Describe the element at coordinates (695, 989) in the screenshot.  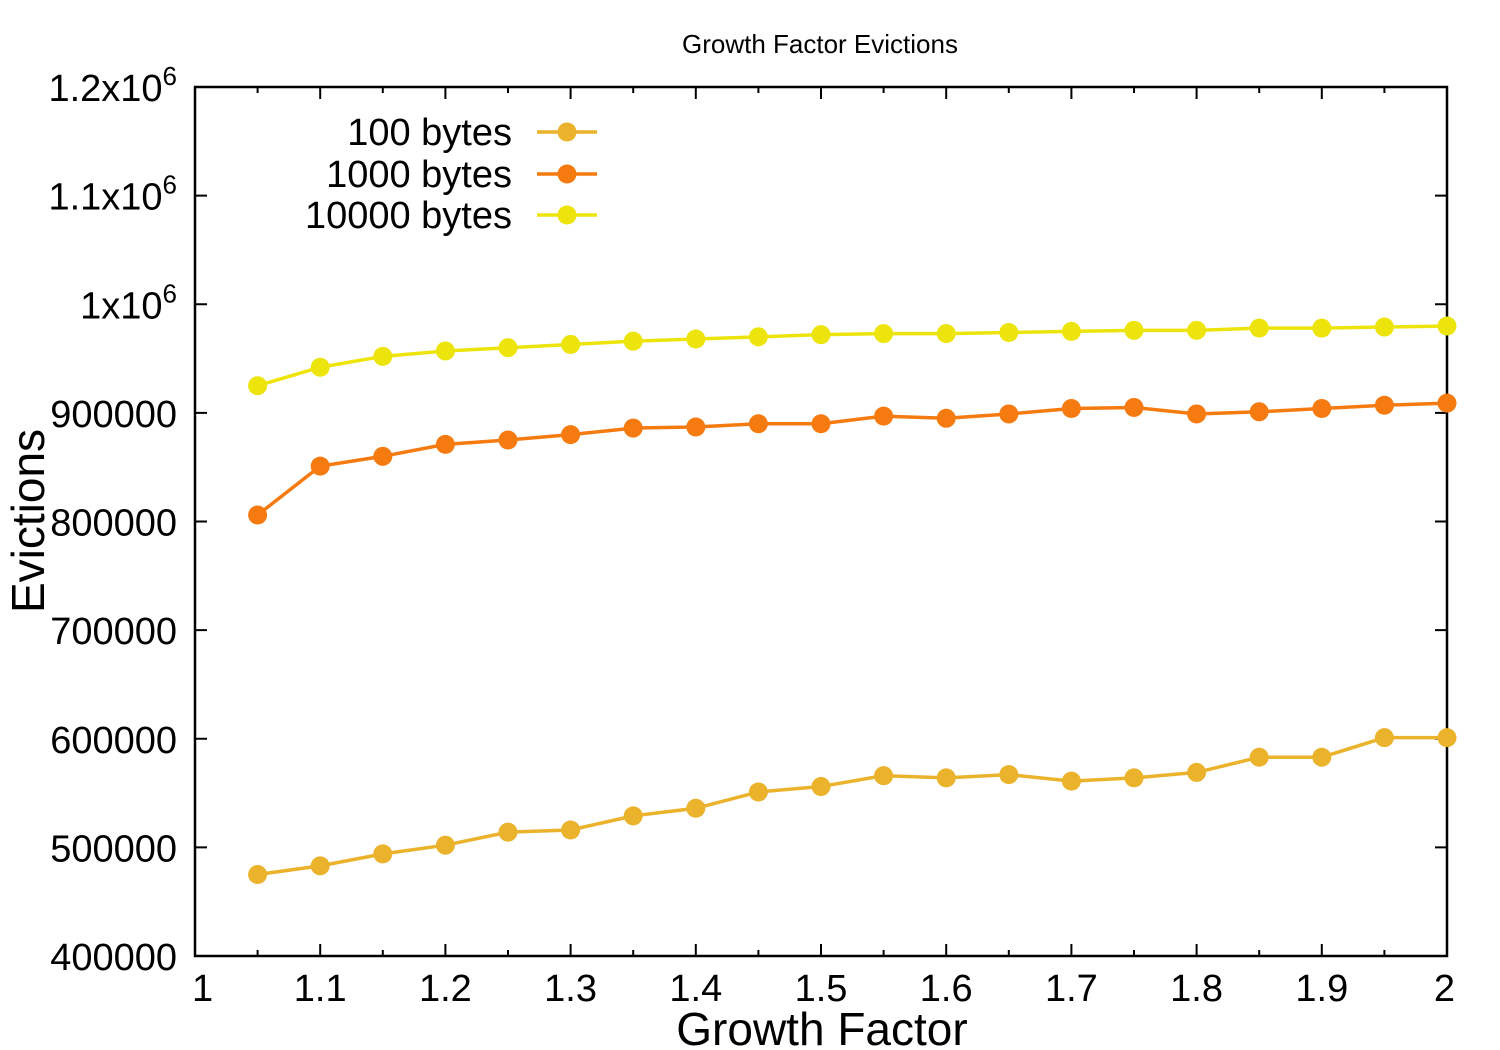
I see `x-tick-label: 1.4` at that location.